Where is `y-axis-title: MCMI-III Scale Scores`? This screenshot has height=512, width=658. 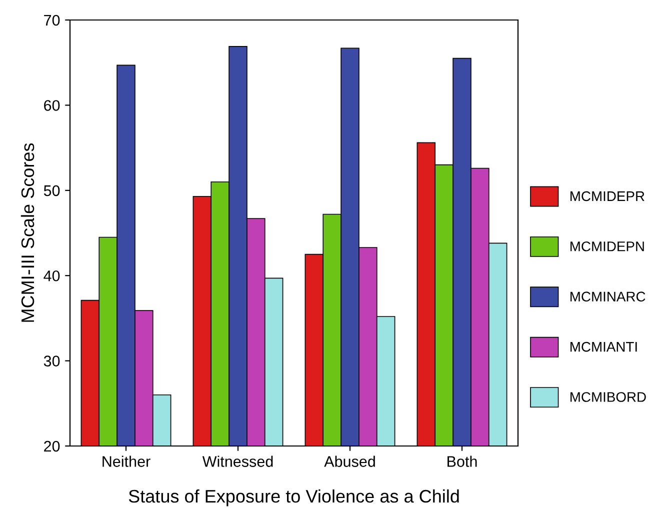 y-axis-title: MCMI-III Scale Scores is located at coordinates (27, 232).